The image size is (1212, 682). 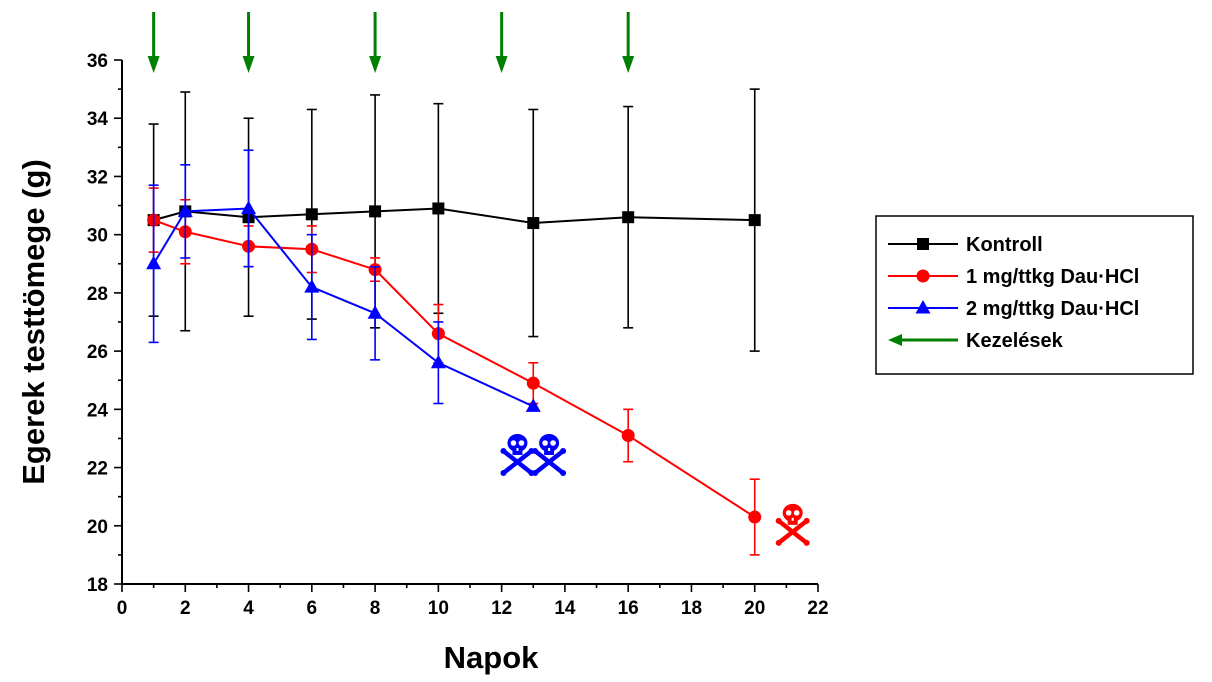 What do you see at coordinates (97, 177) in the screenshot?
I see `y-tick-label: 32` at bounding box center [97, 177].